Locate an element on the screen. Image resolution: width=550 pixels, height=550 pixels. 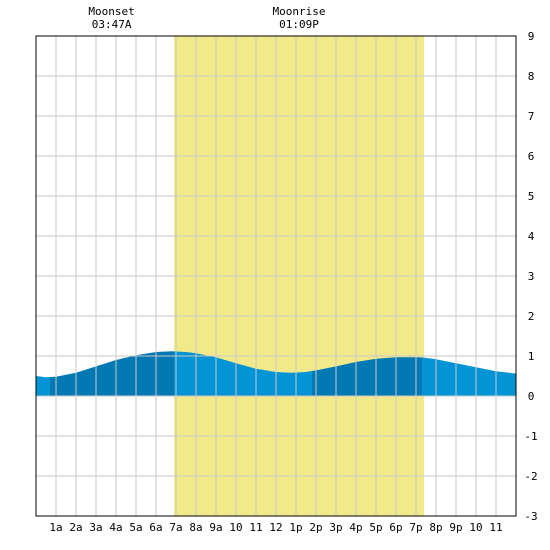
y-tick-label: -1 is located at coordinates (530, 436).